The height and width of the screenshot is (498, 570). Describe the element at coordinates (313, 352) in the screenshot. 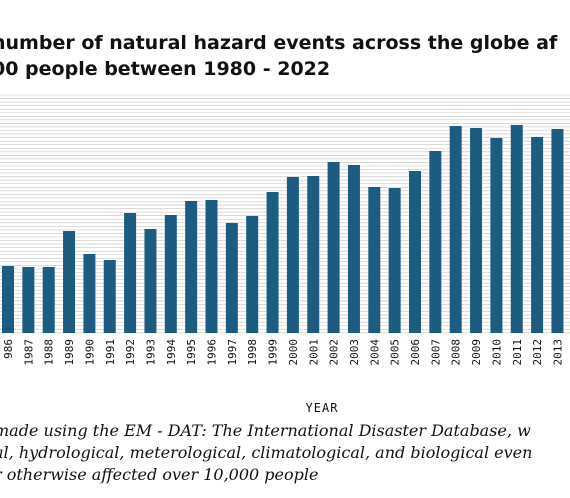

I see `x-tick-label: 2001` at that location.